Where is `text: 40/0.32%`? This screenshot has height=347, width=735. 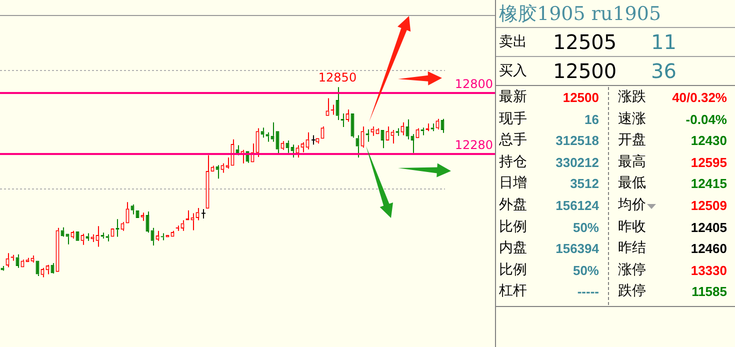 text: 40/0.32% is located at coordinates (699, 97).